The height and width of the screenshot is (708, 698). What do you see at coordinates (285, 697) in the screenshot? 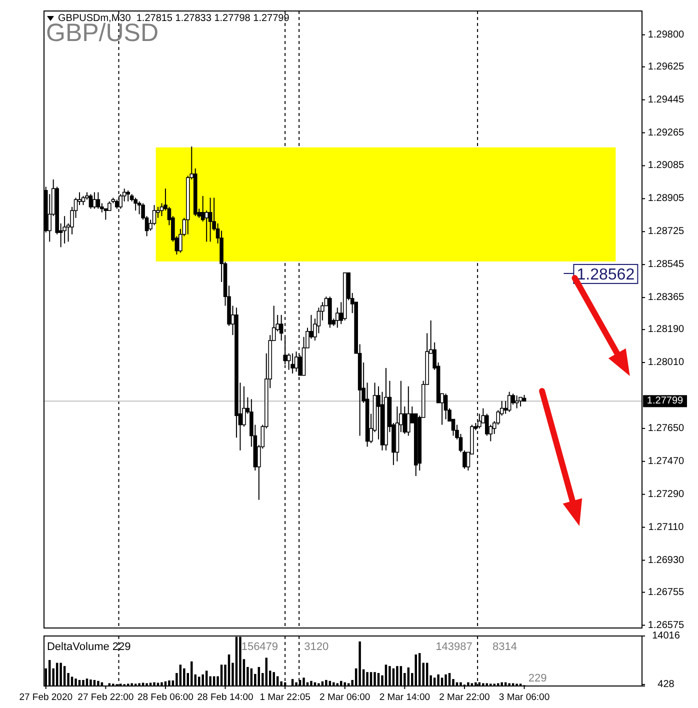
I see `x-tick-label: 1 Mar 22:05` at bounding box center [285, 697].